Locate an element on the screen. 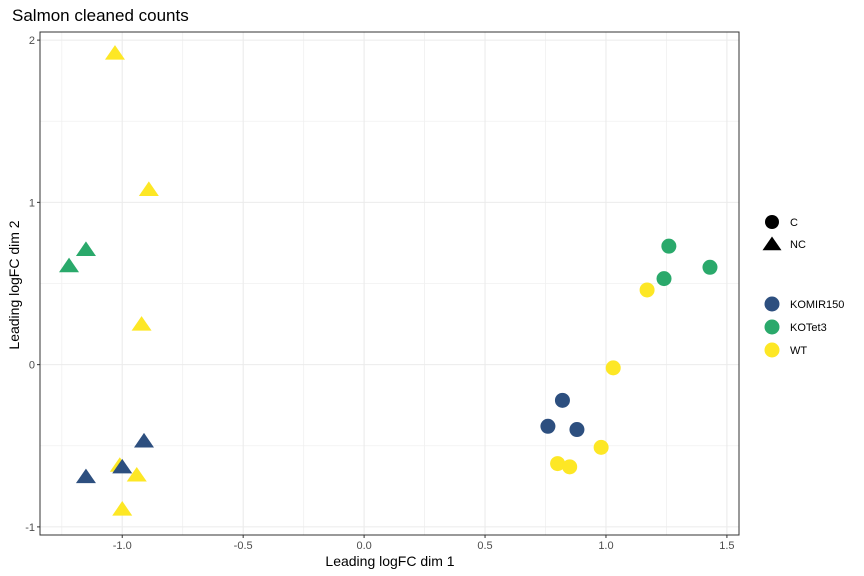 Image resolution: width=864 pixels, height=576 pixels. legend-key-komir150 is located at coordinates (772, 304).